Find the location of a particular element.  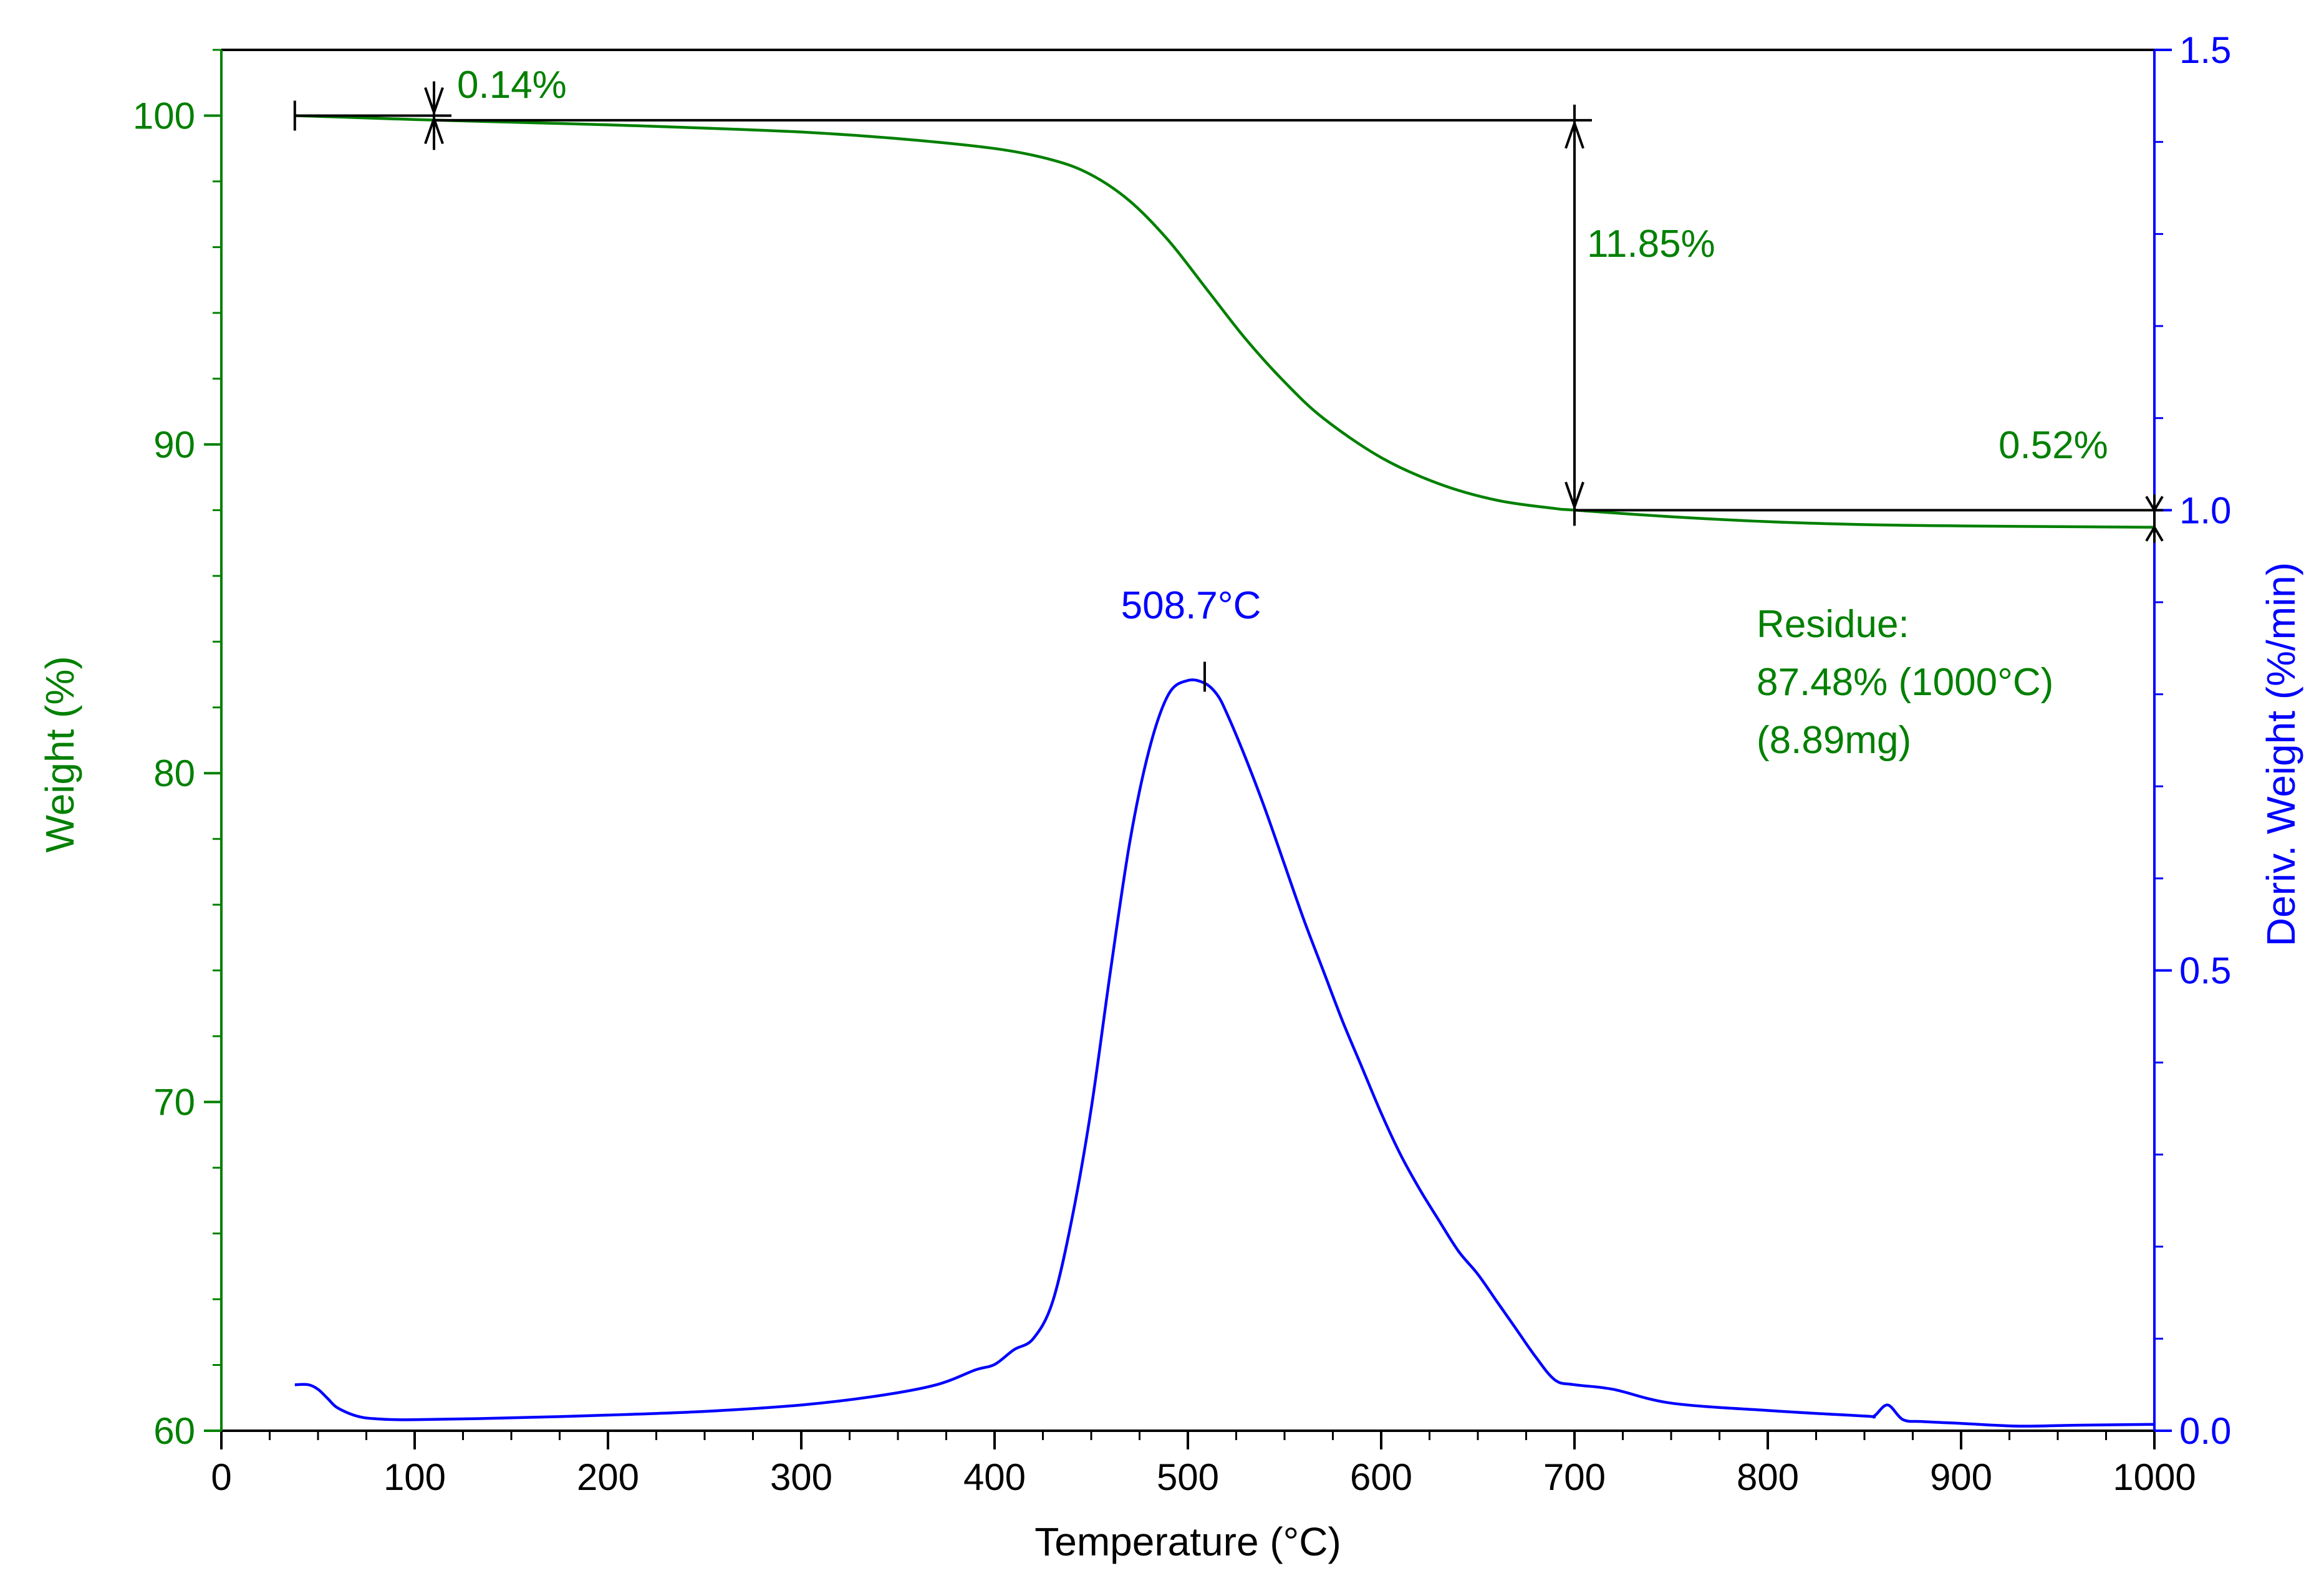

y-axis-ticks: 60 70 80 90 100 is located at coordinates (177, 750).